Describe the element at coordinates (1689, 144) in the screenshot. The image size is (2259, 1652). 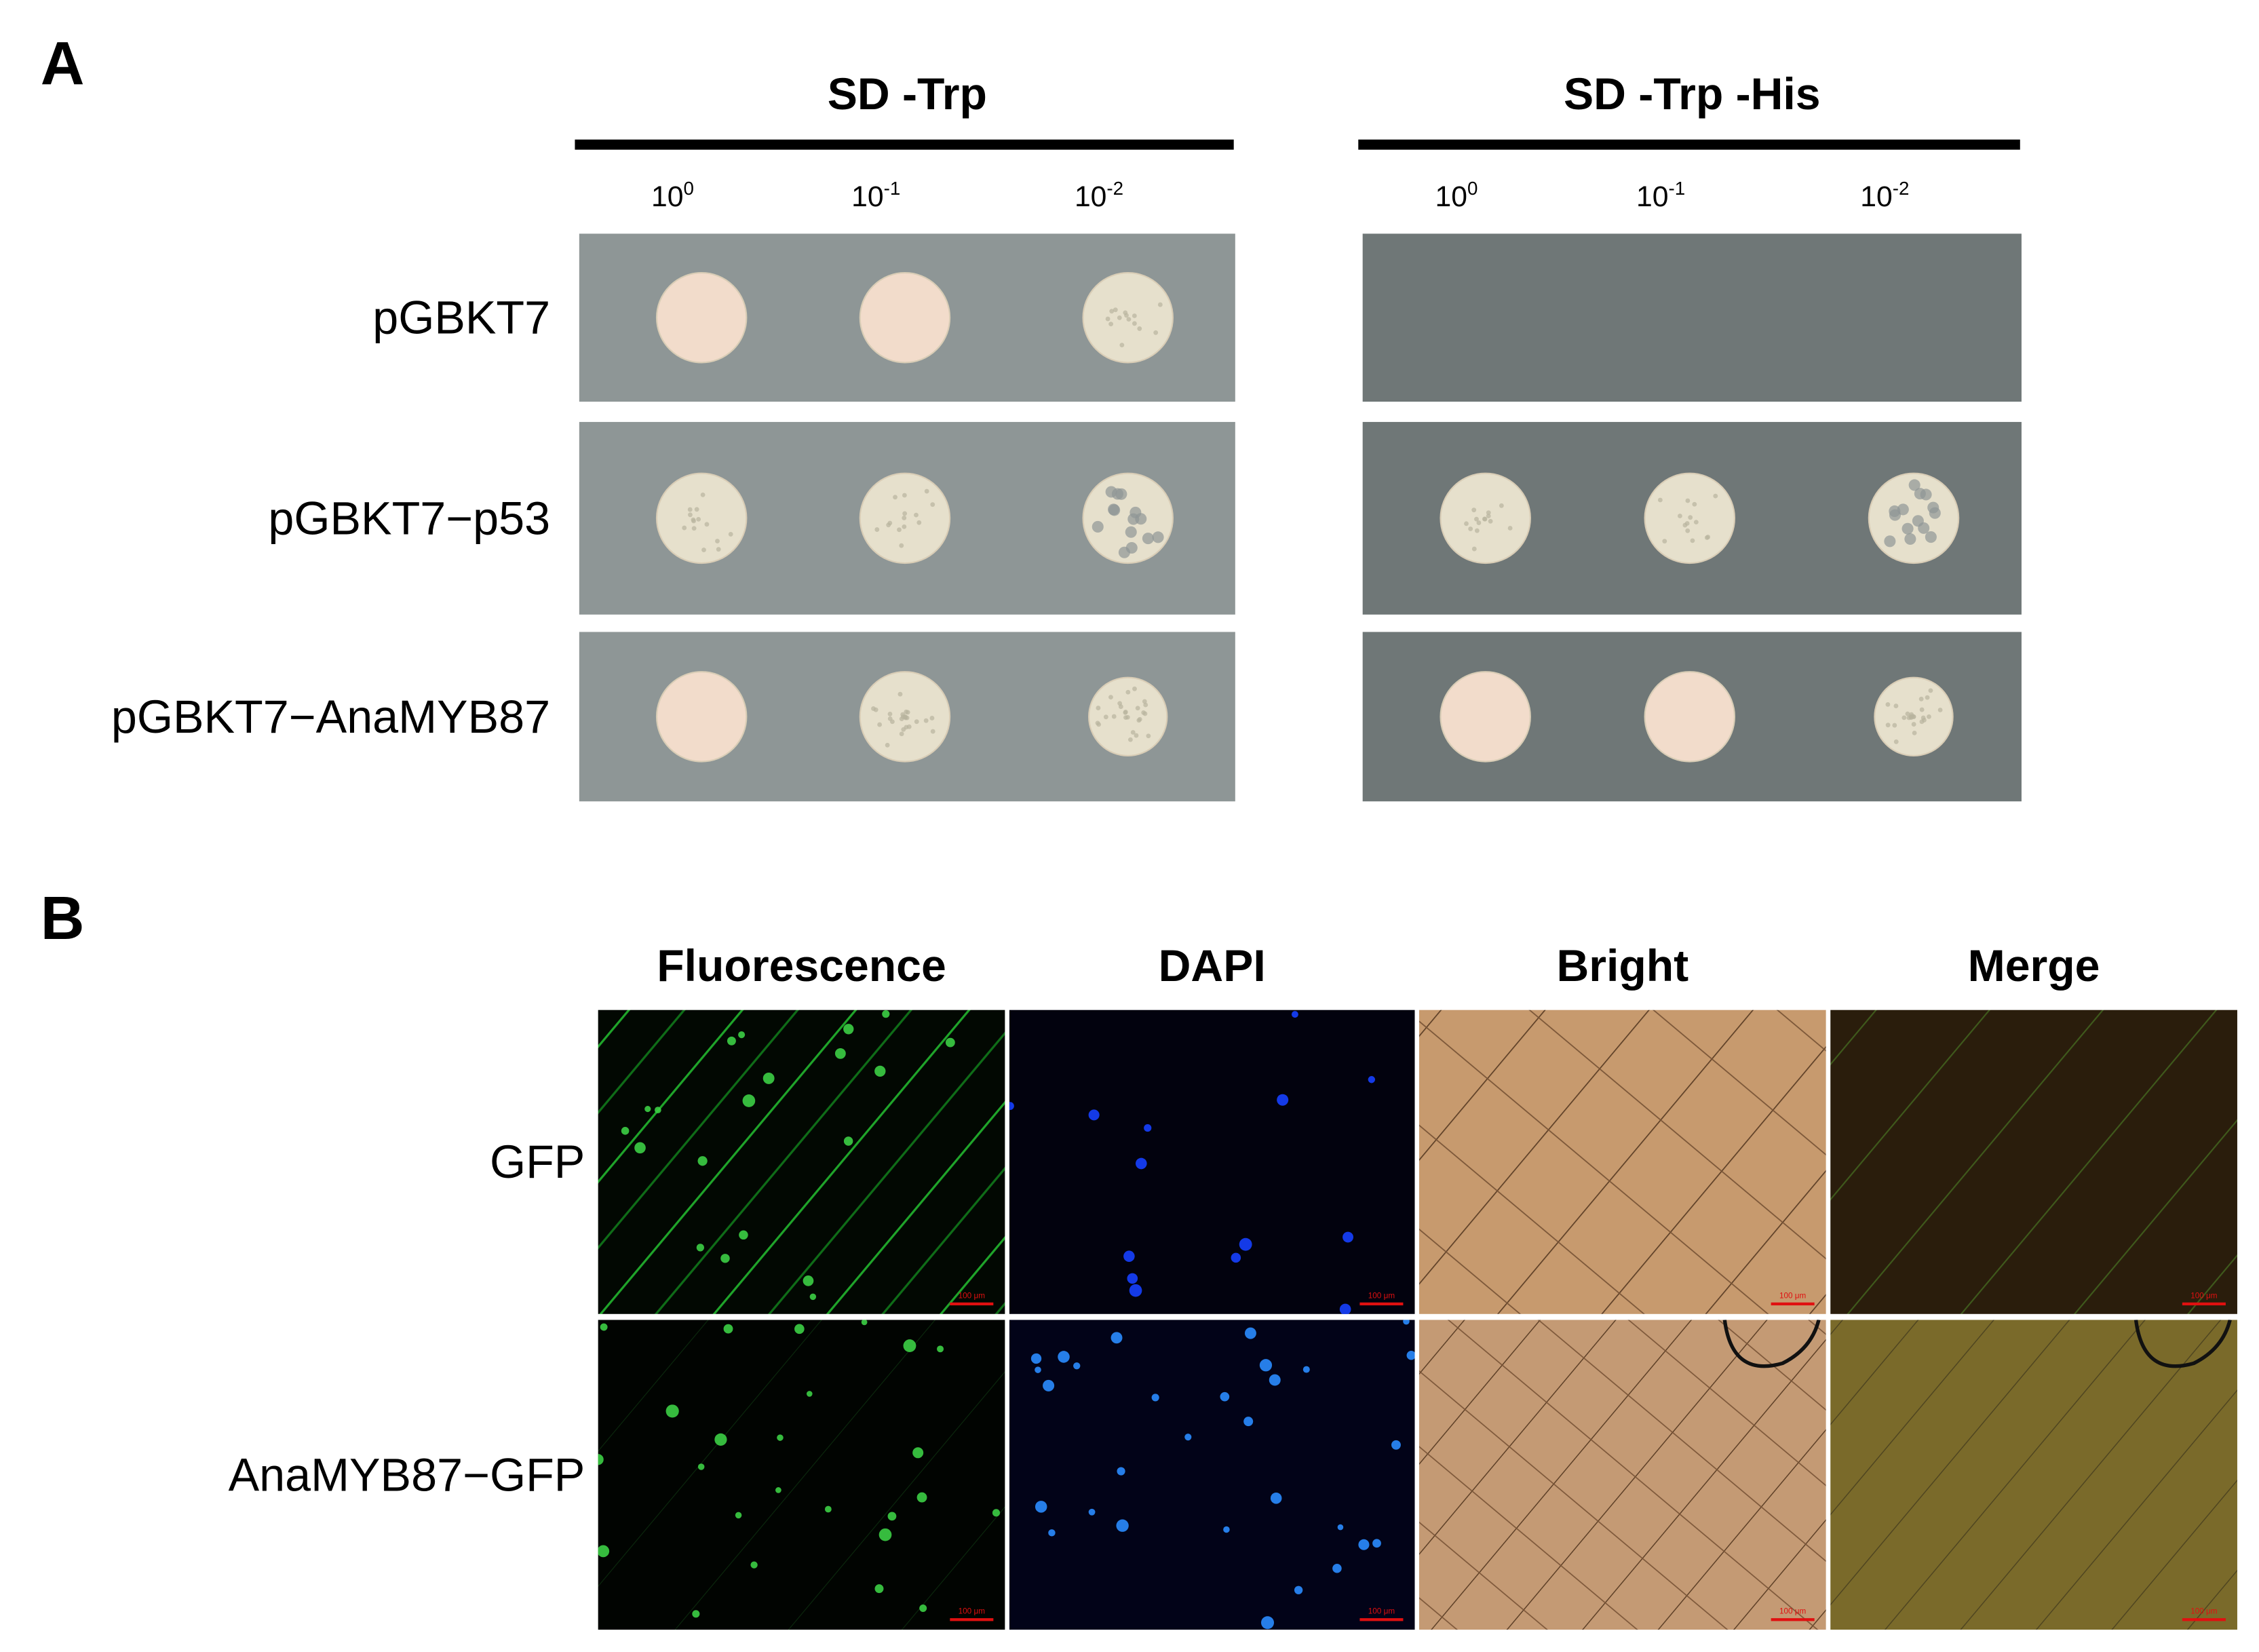
I see `header-bar` at that location.